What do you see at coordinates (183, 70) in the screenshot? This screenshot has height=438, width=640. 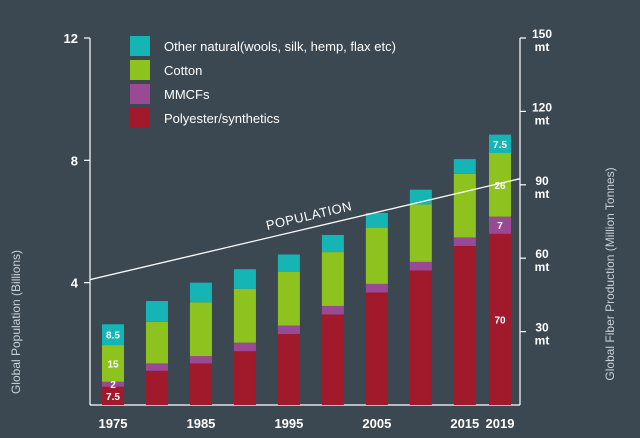 I see `legend-entry-label: Cotton` at bounding box center [183, 70].